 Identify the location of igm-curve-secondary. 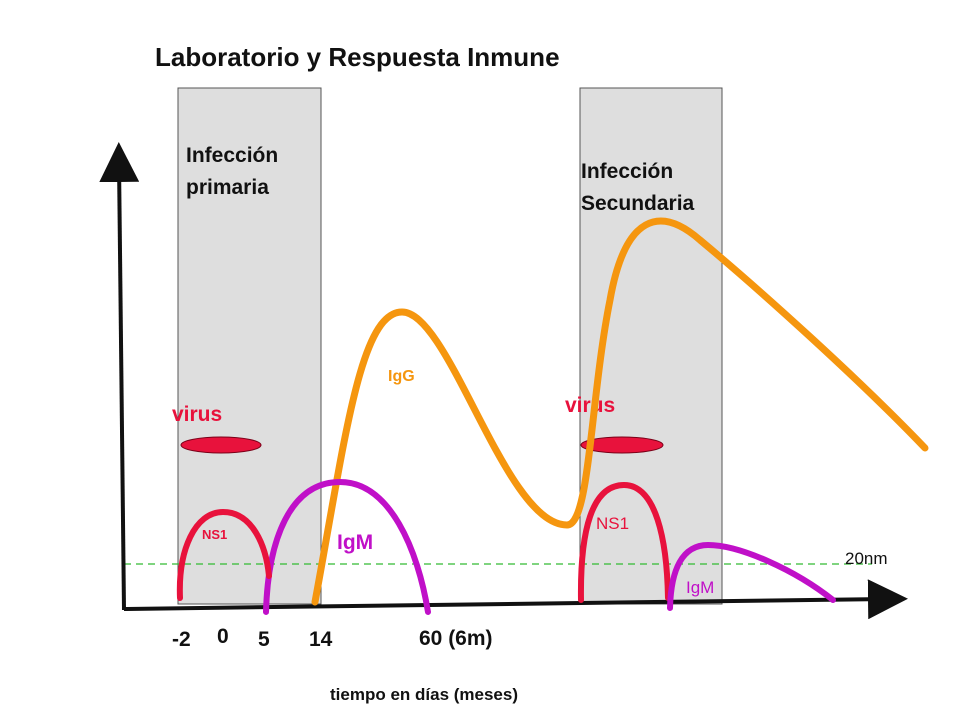
(751, 576).